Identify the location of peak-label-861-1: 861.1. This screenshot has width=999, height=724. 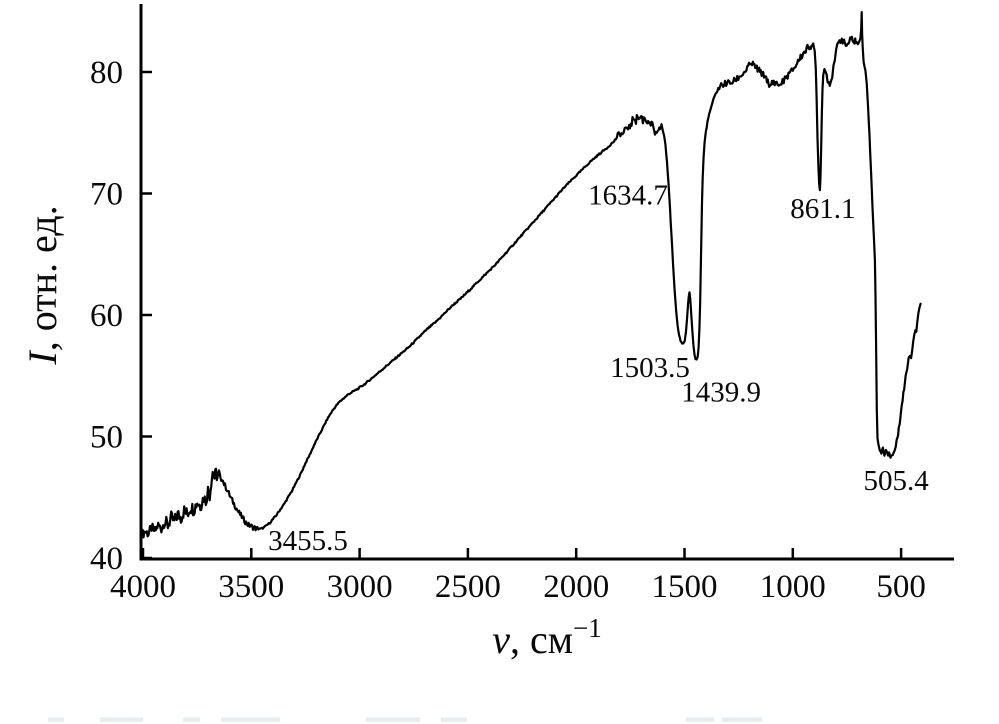
(822, 209).